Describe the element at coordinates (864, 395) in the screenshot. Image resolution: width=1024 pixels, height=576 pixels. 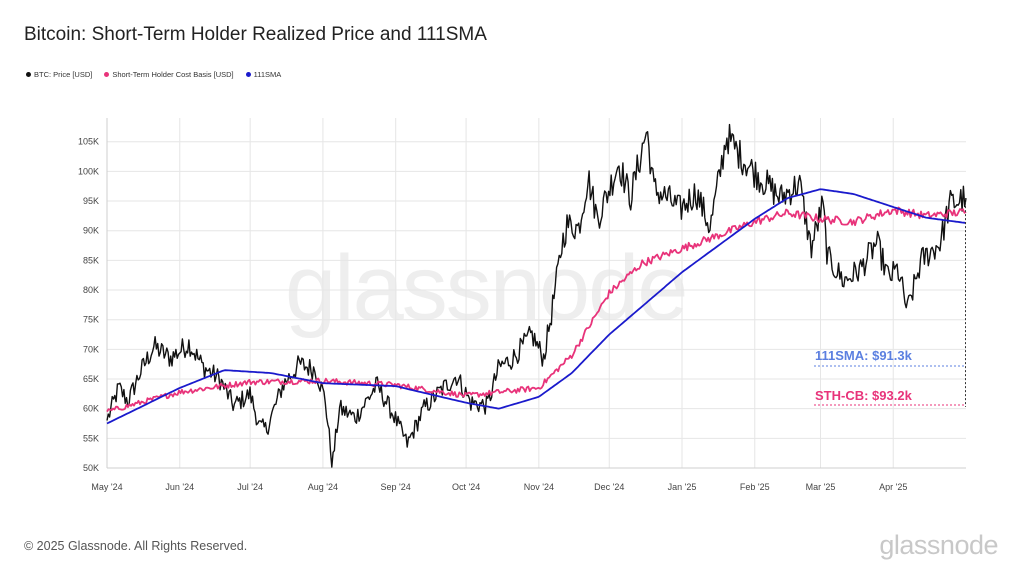
I see `sth-value-label: STH-CB: $93.2k` at that location.